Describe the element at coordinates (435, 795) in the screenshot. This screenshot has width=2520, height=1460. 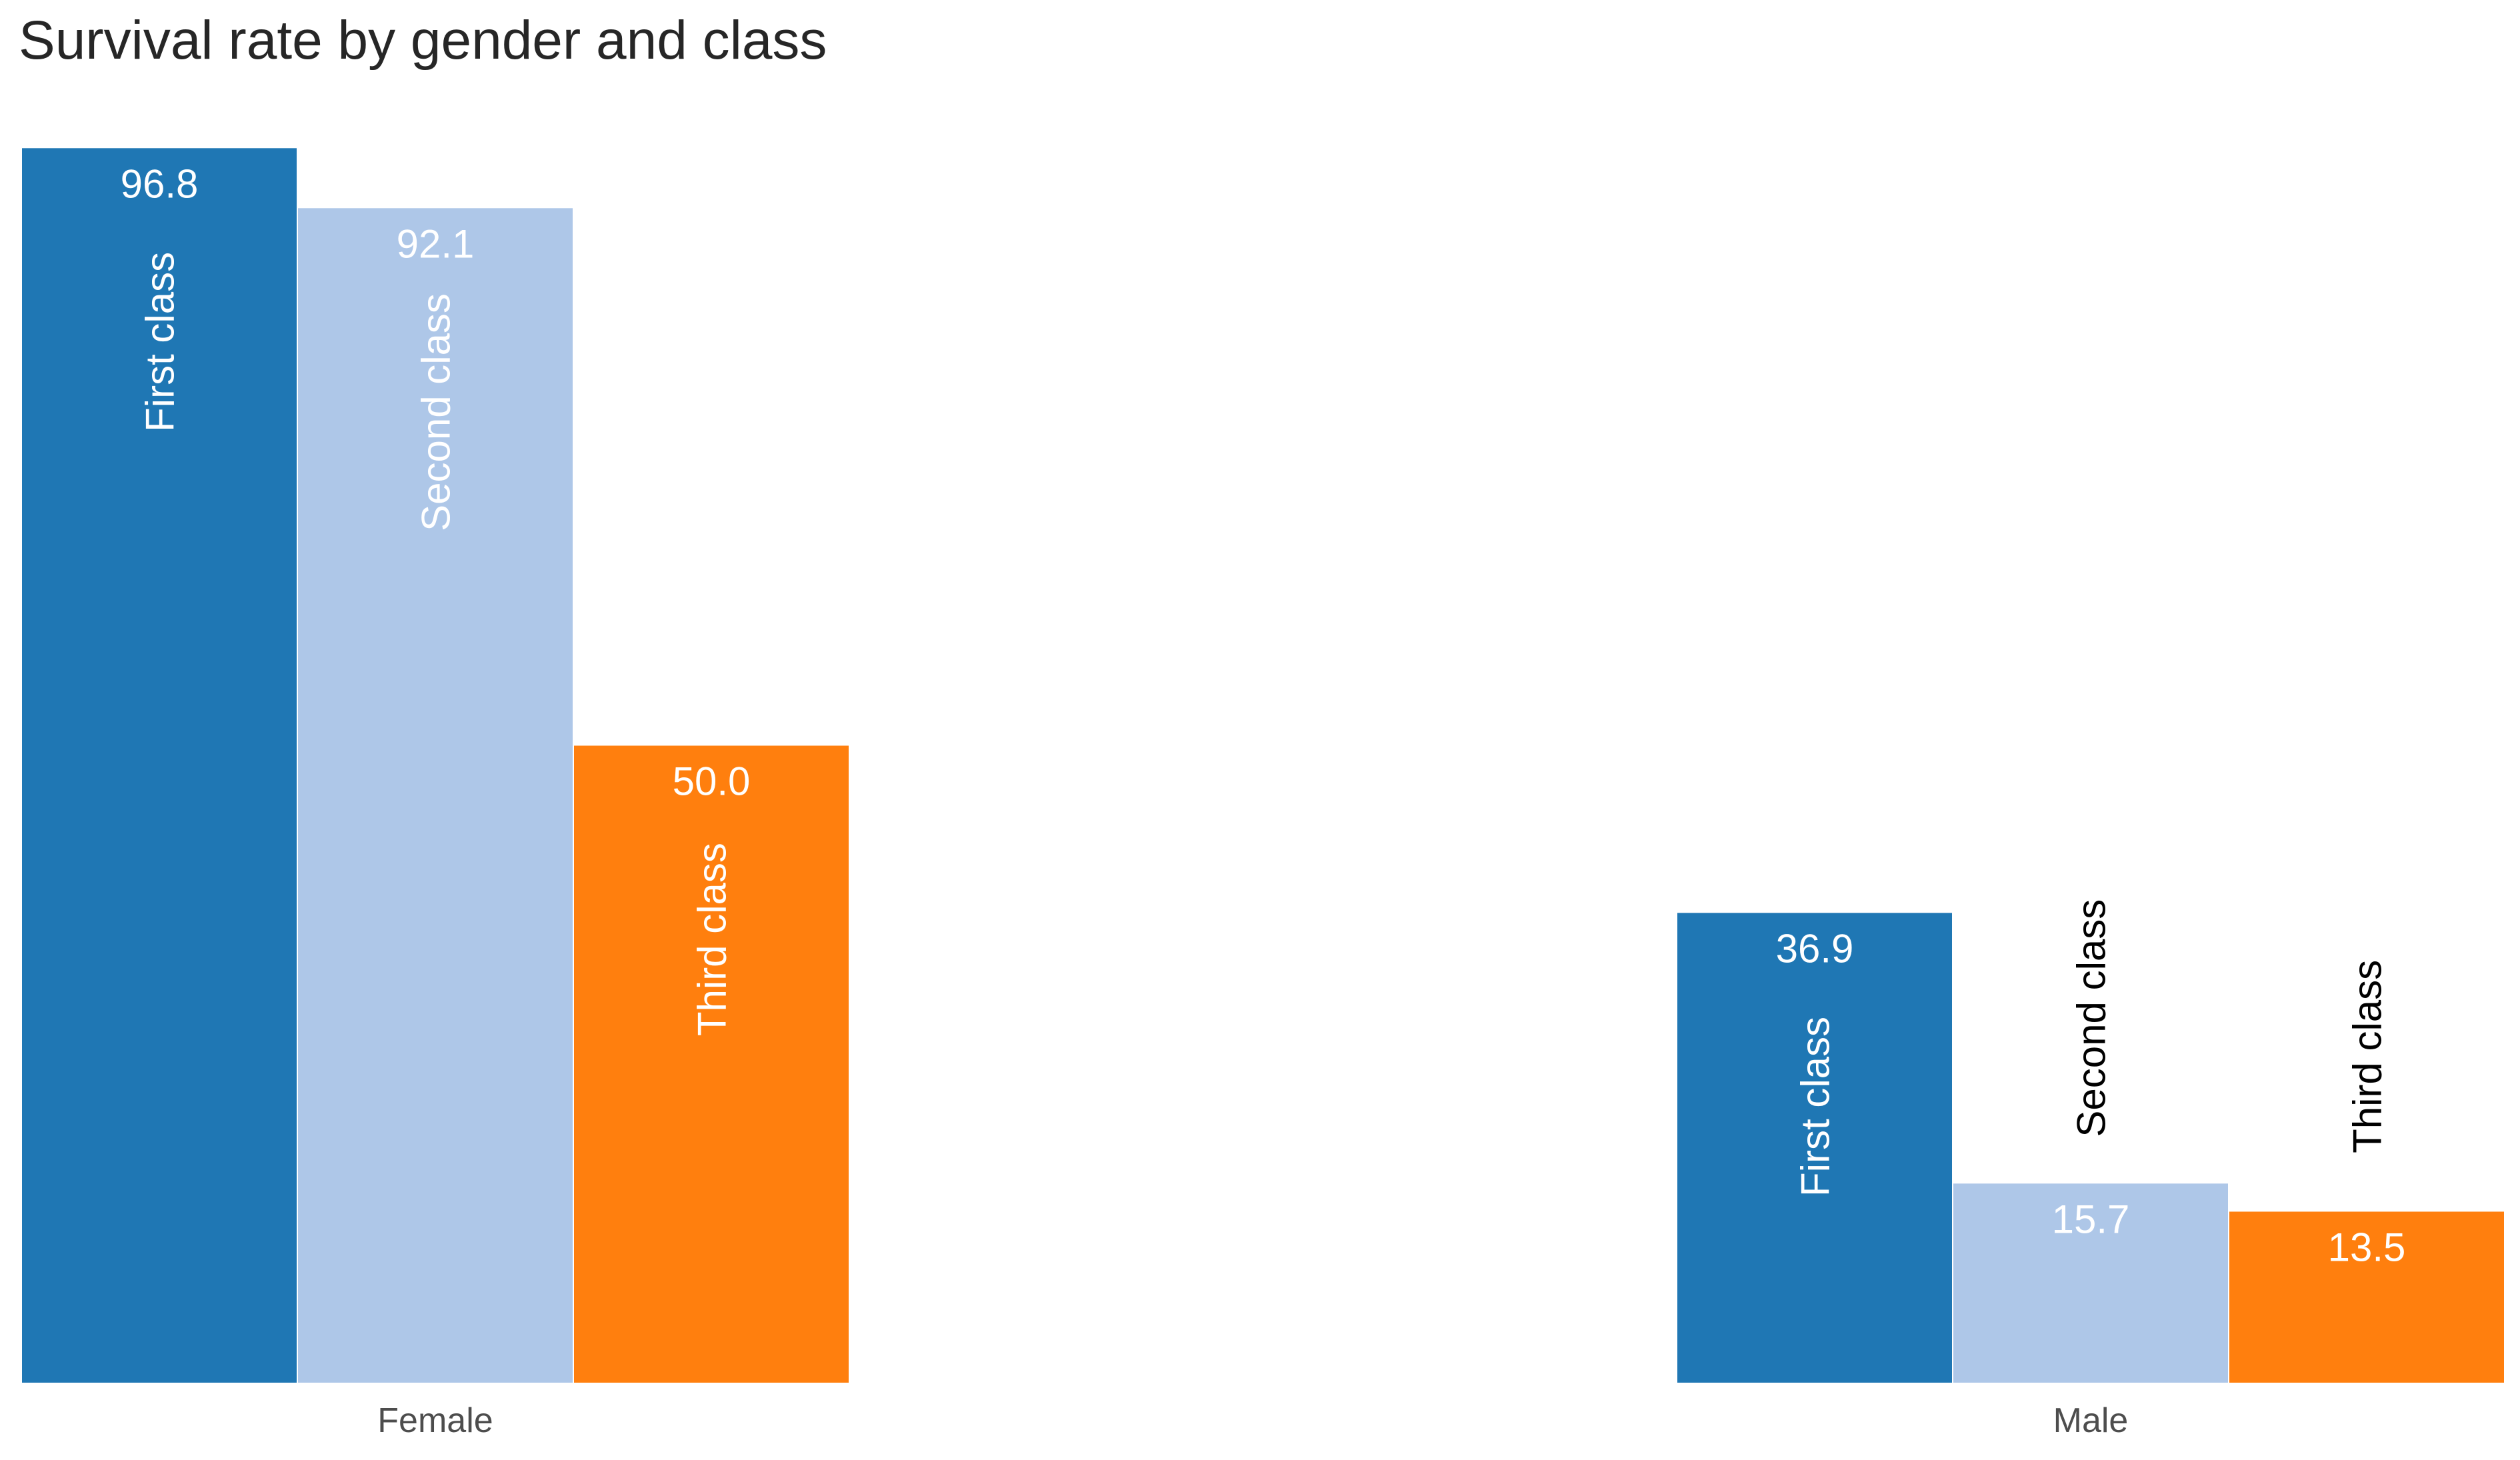
I see `bar-female-second-class` at that location.